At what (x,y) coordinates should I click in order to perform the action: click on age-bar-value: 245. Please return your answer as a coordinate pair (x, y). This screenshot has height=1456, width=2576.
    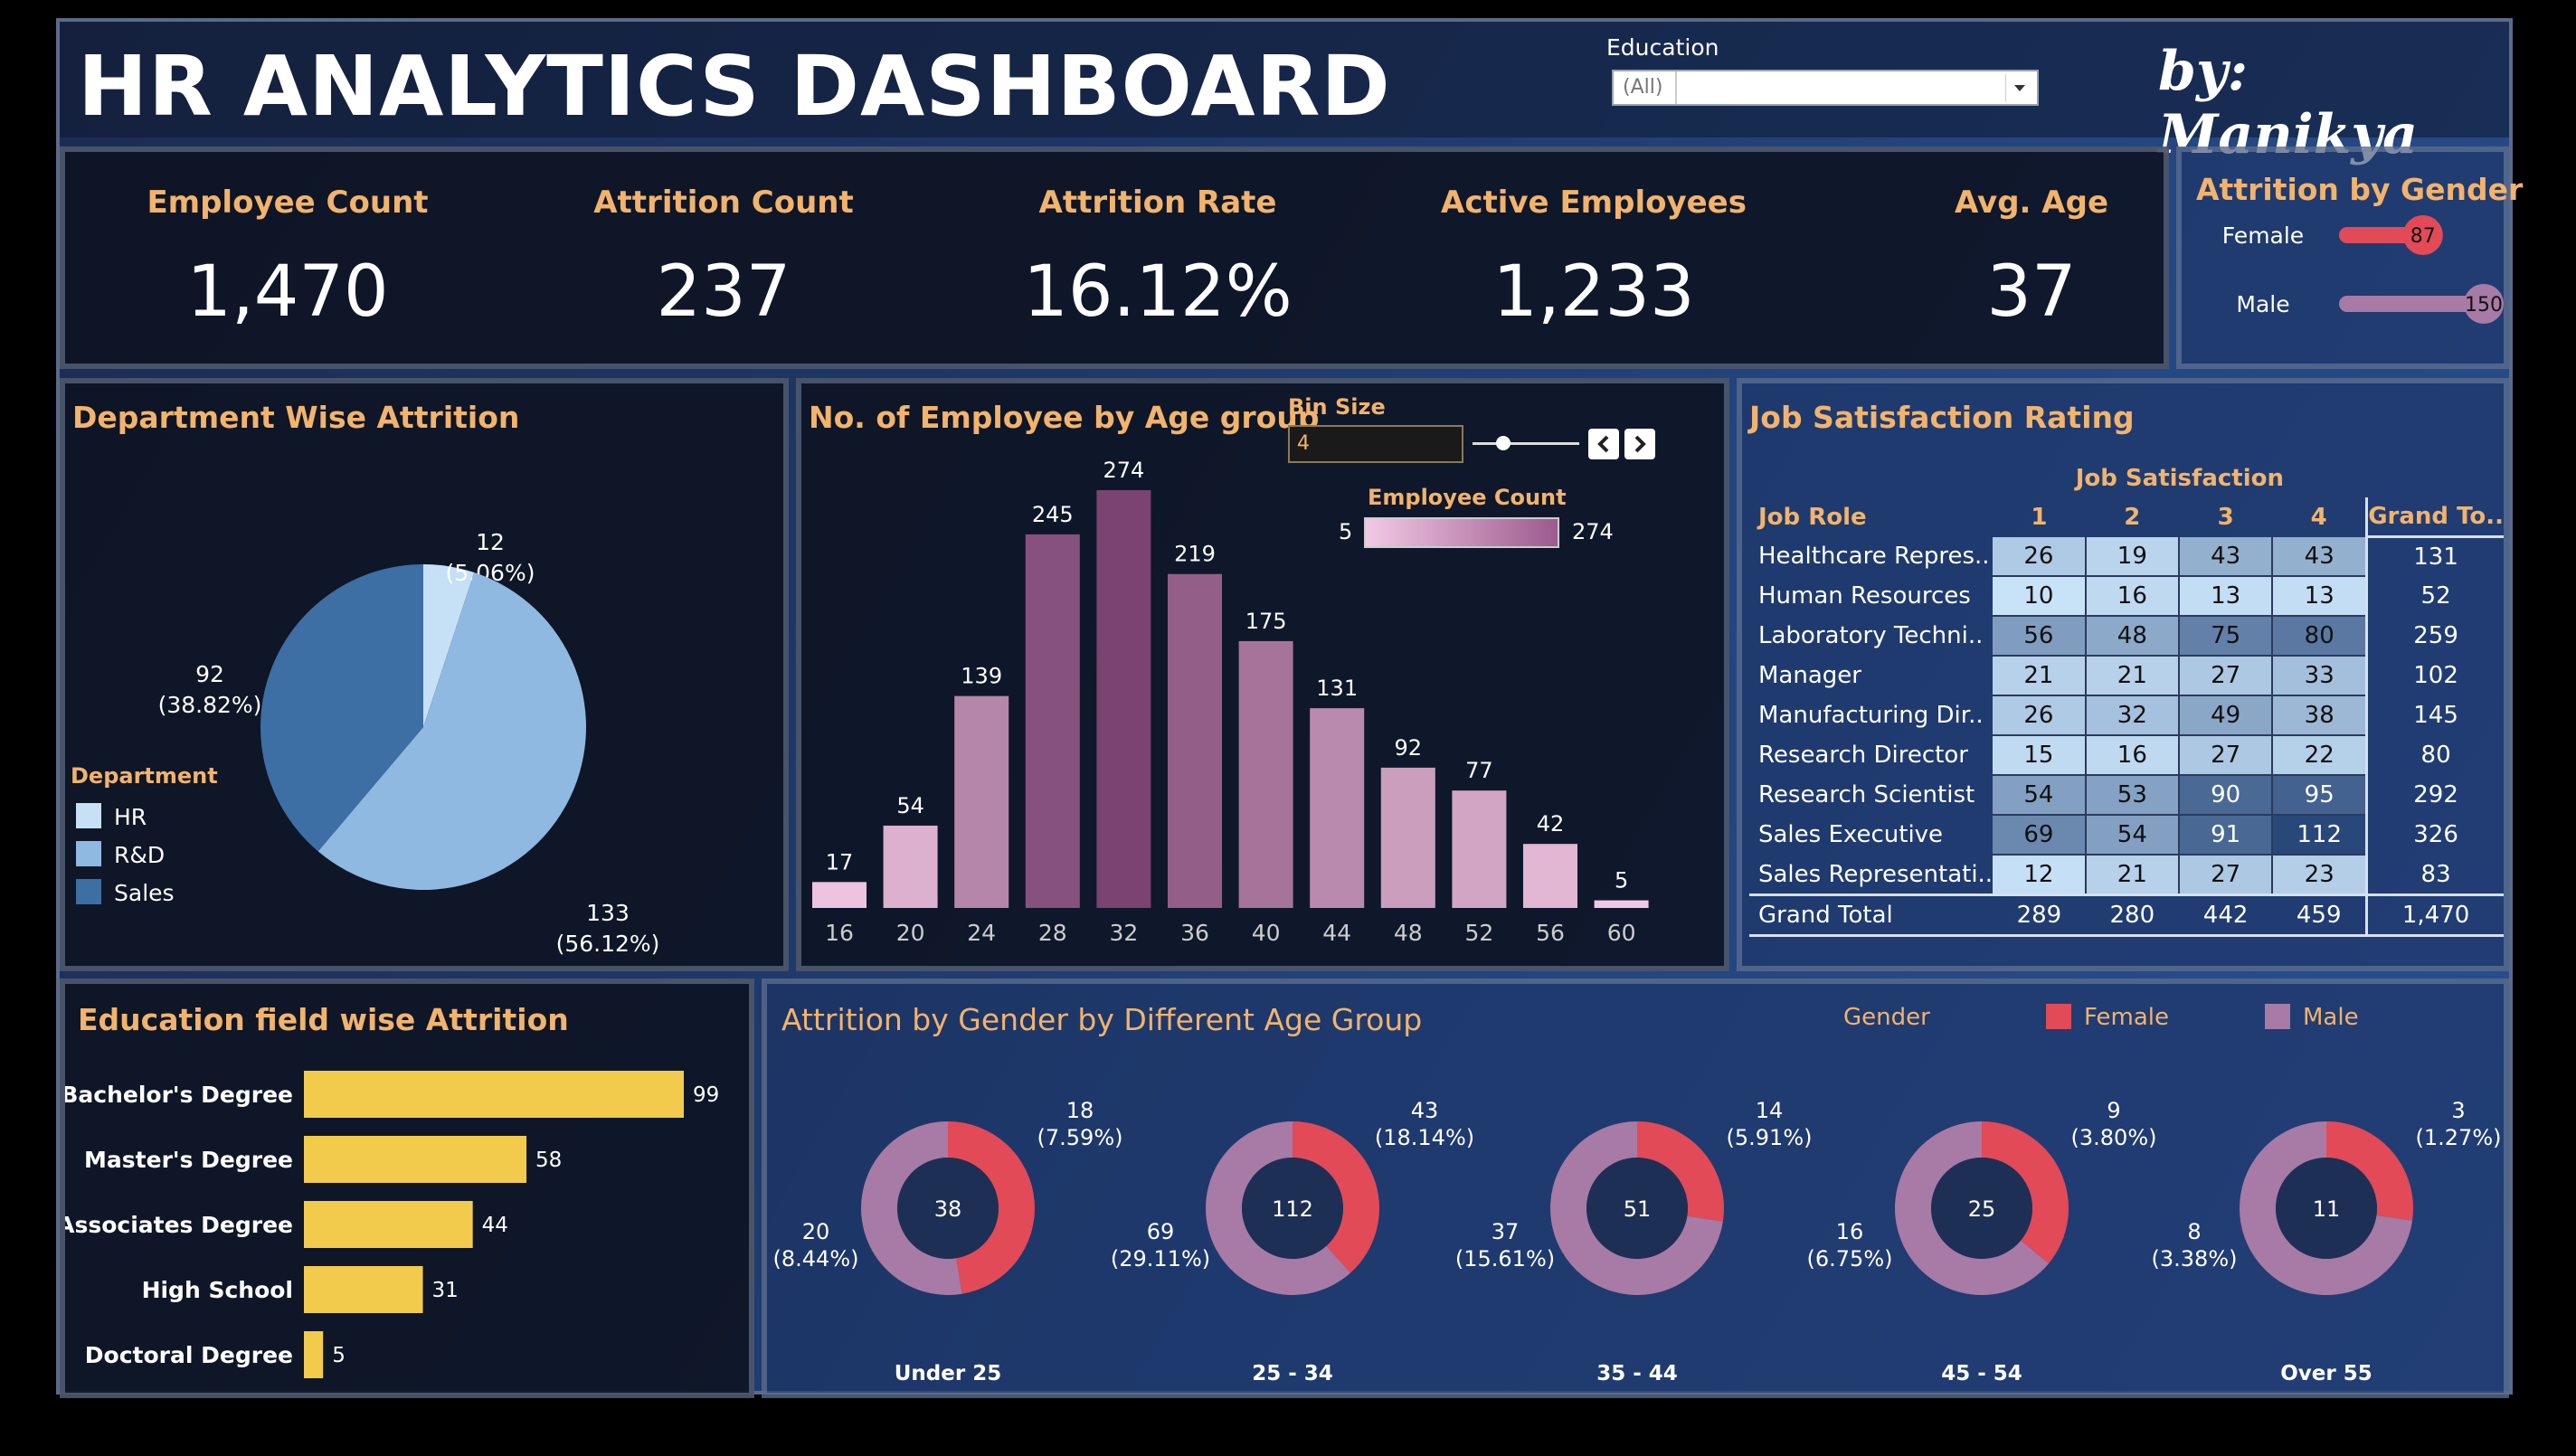
    Looking at the image, I should click on (1053, 514).